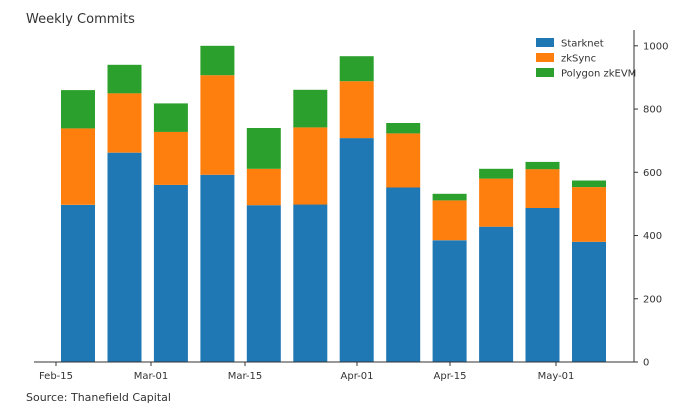 The image size is (680, 409). Describe the element at coordinates (652, 299) in the screenshot. I see `y-tick-label-200: 200` at that location.